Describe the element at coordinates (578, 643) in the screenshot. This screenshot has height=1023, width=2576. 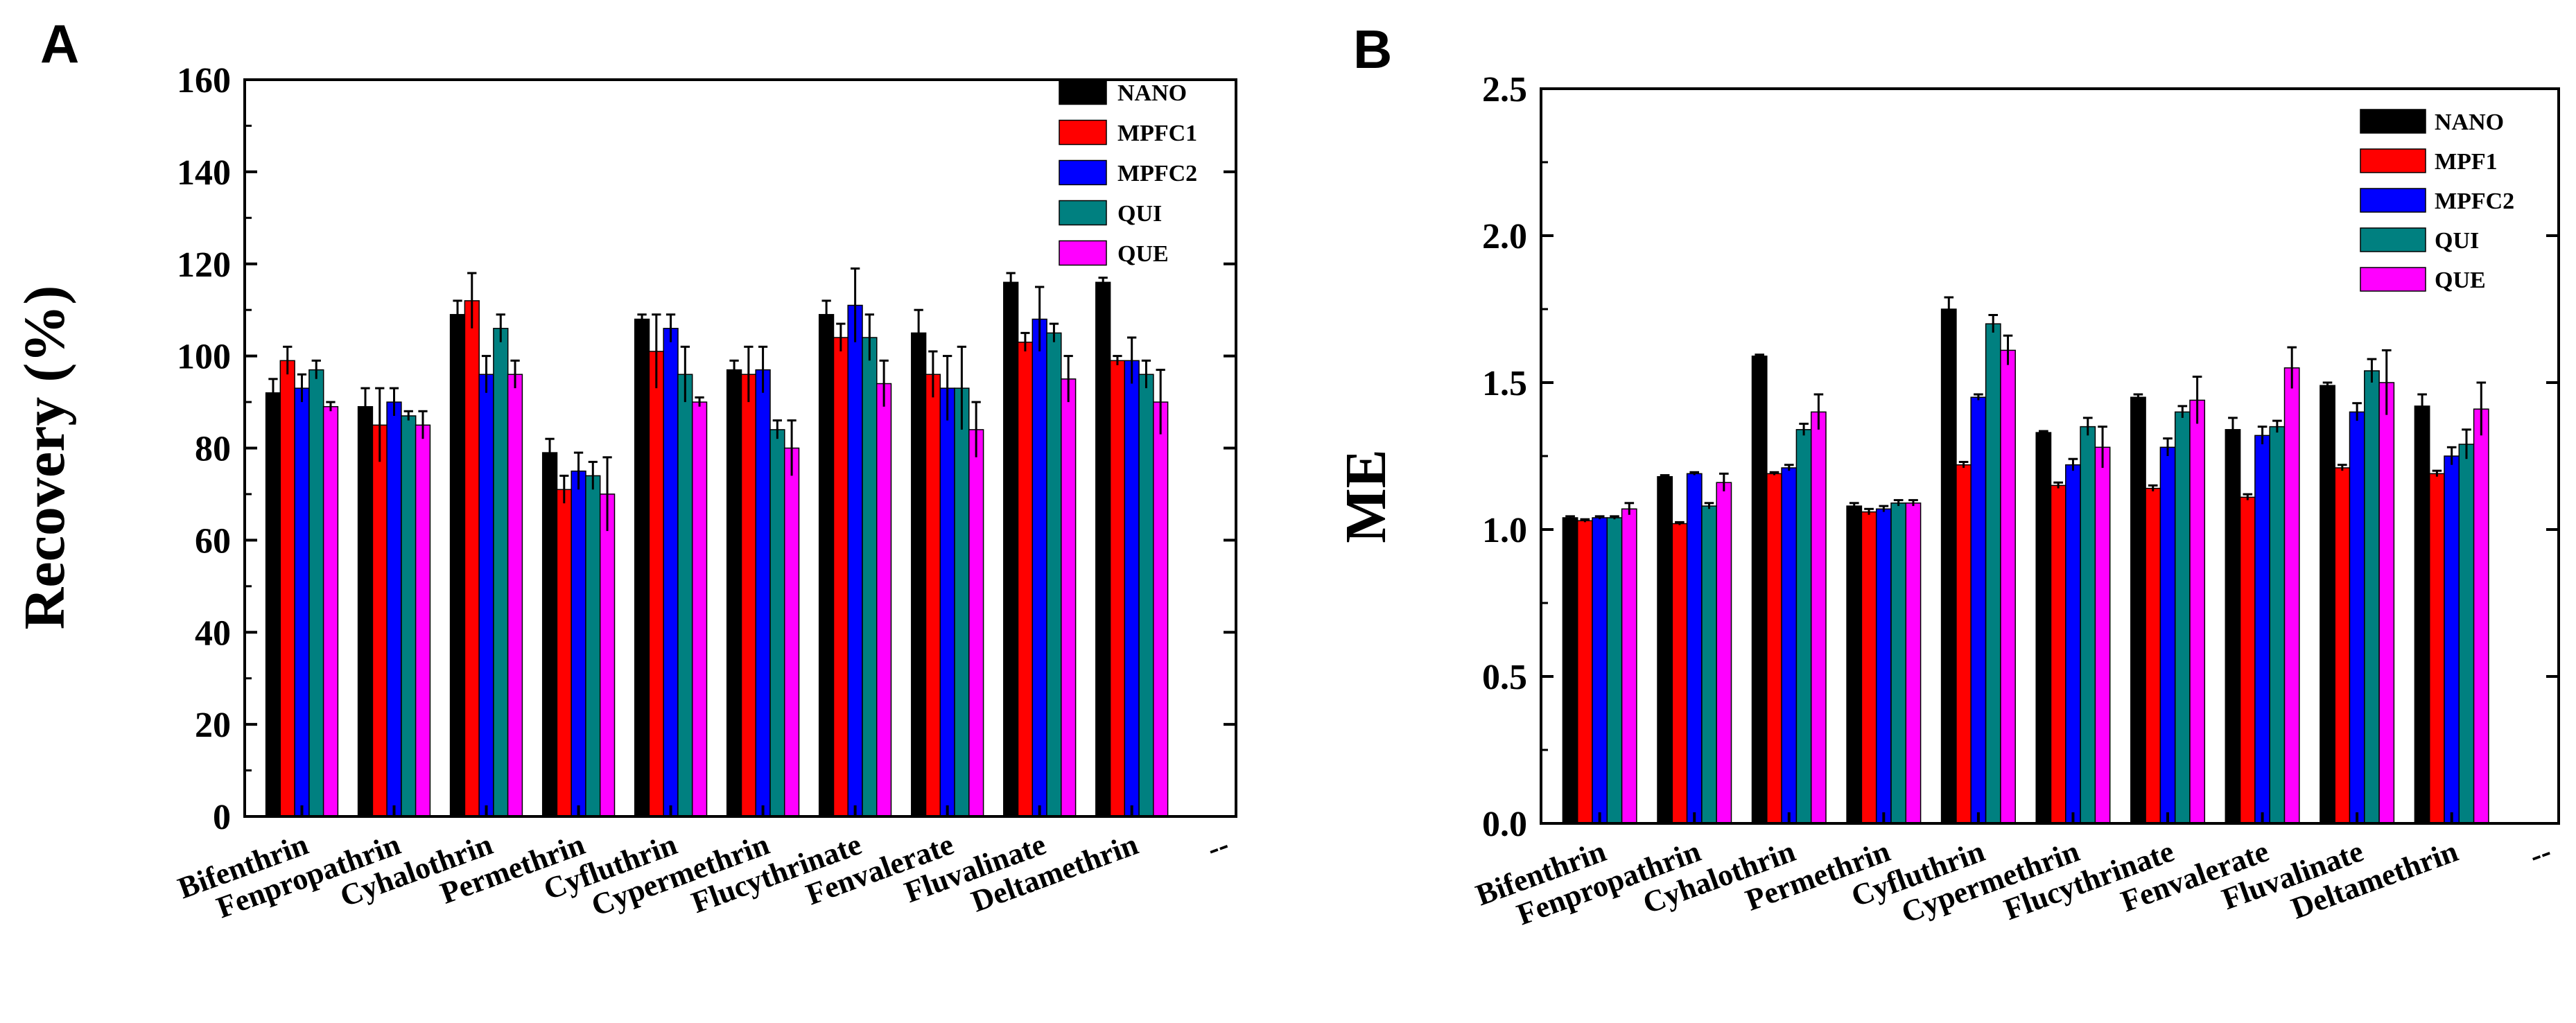
I see `bar-mpfc2-permethrin` at that location.